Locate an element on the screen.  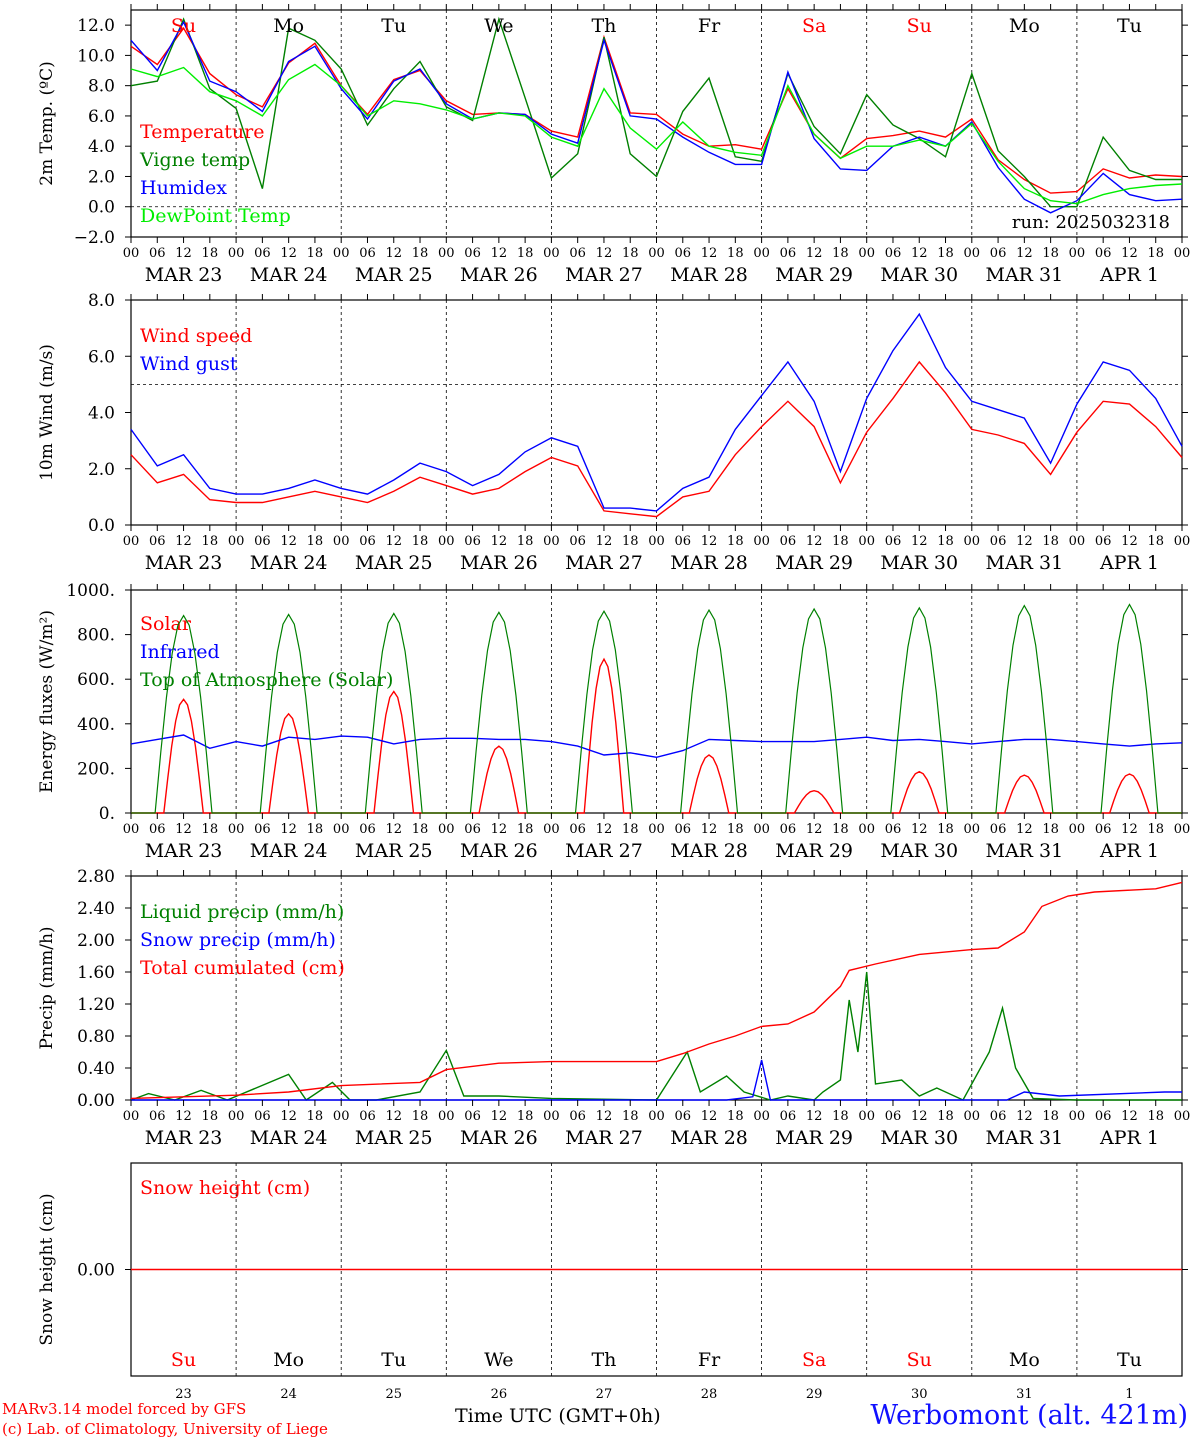
station-label: Werbomont (alt. 421m) is located at coordinates (1029, 1415).